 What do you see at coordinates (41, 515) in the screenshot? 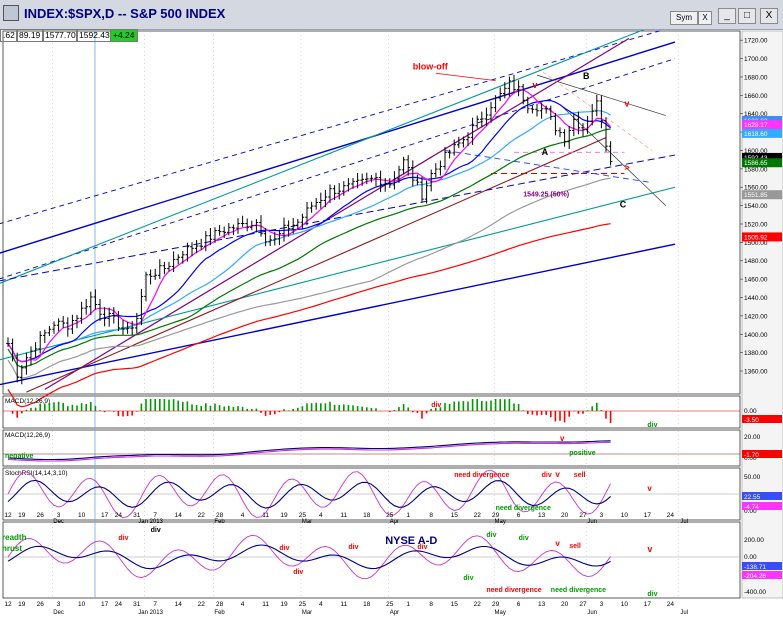
I see `x-tick-label: 26` at bounding box center [41, 515].